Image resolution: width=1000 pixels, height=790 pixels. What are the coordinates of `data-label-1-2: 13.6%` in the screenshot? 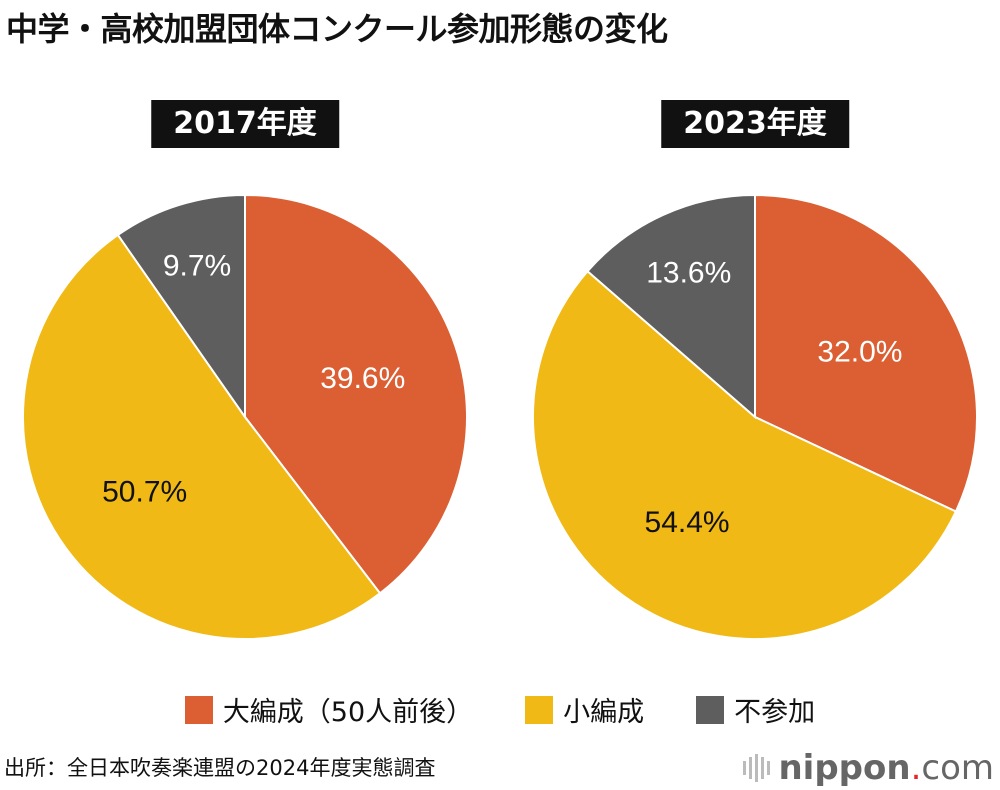 It's located at (688, 273).